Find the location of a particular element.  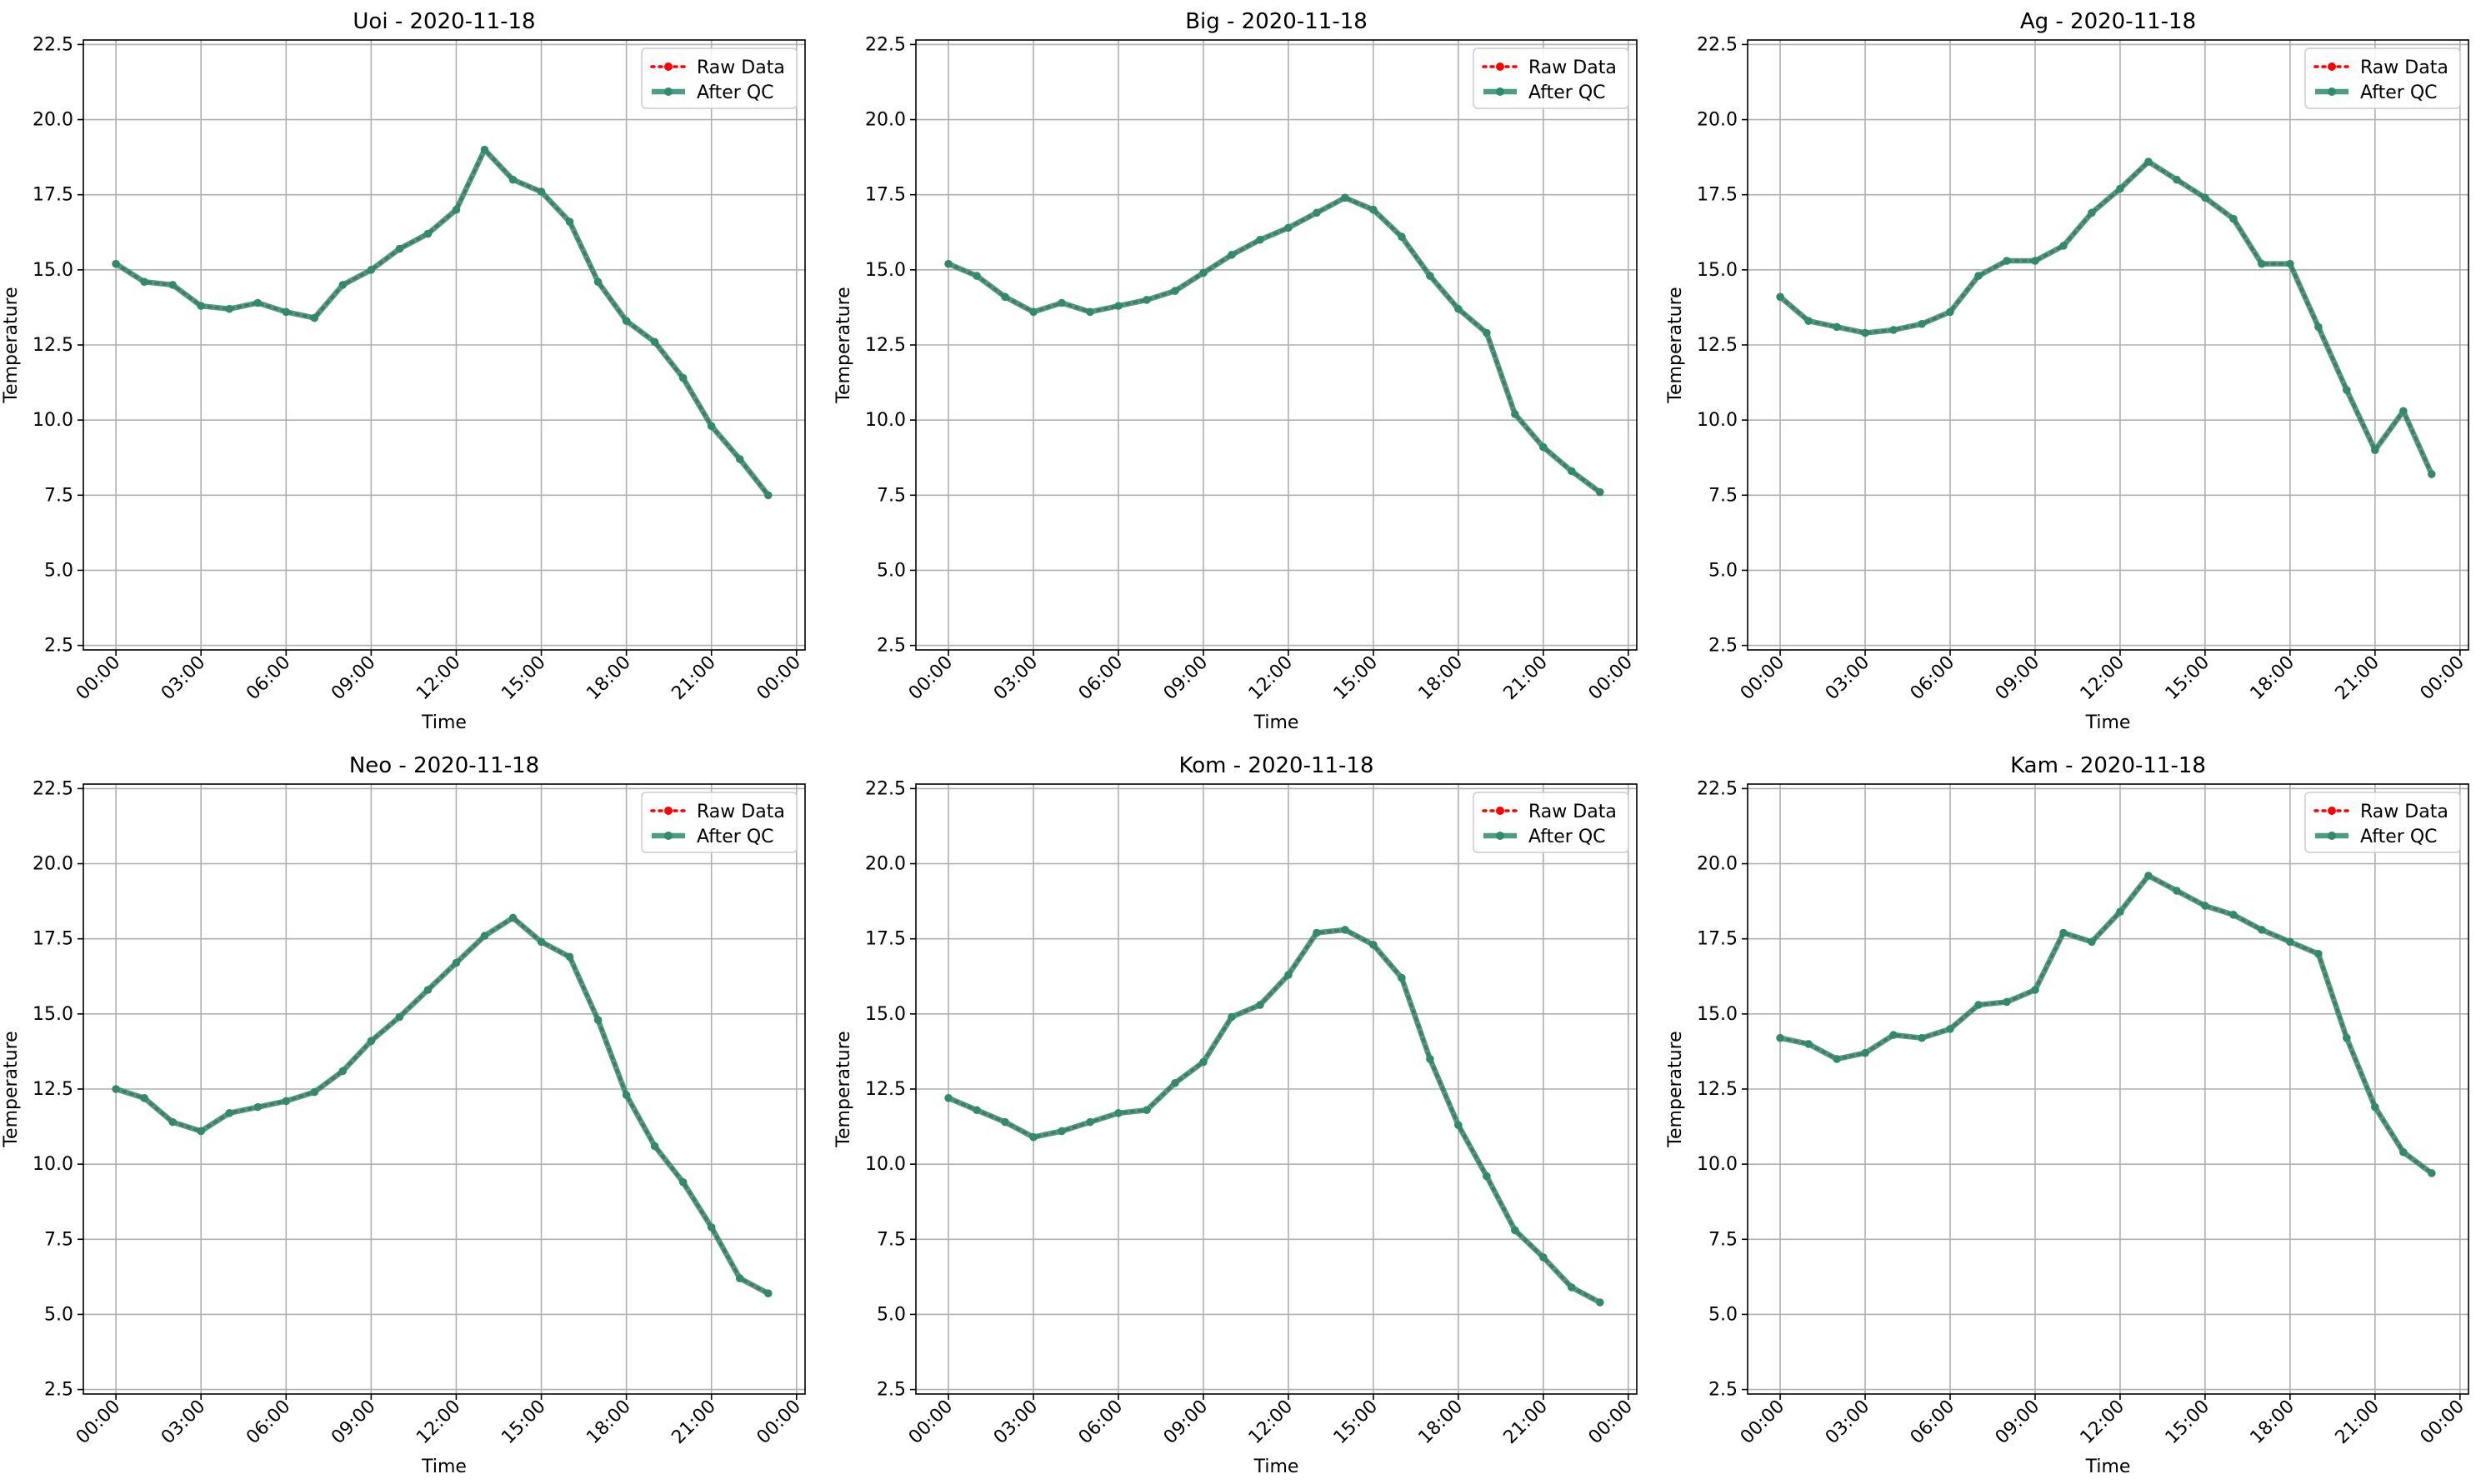

x-tick-label: 21:00 is located at coordinates (694, 1423).